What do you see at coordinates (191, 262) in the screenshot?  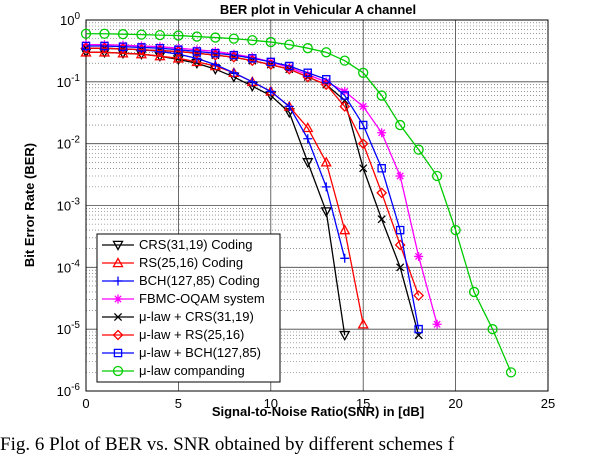 I see `legend-label: RS(25,16) Coding` at bounding box center [191, 262].